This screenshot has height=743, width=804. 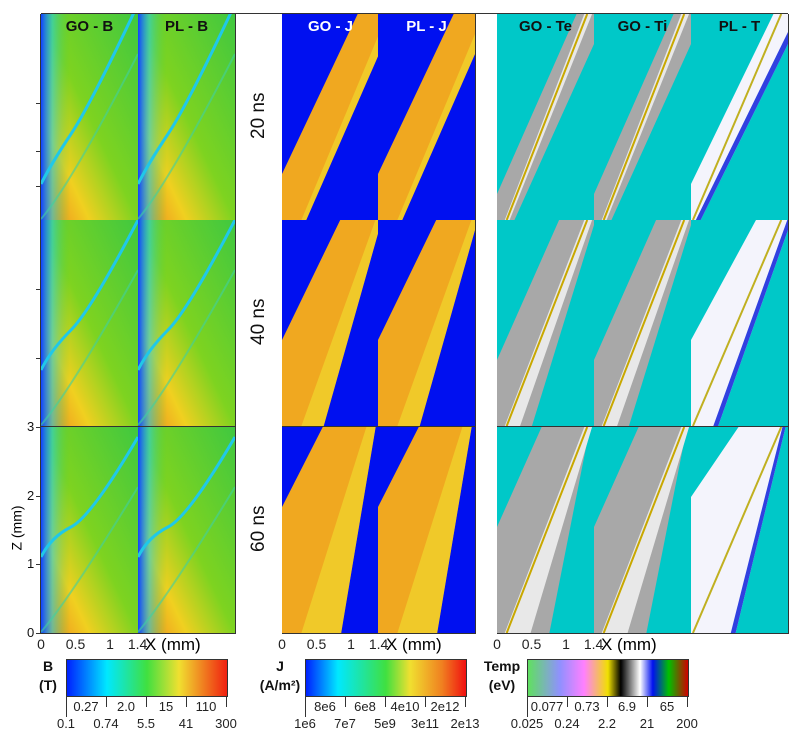 What do you see at coordinates (425, 723) in the screenshot?
I see `colorbar-tick-label: 3e11` at bounding box center [425, 723].